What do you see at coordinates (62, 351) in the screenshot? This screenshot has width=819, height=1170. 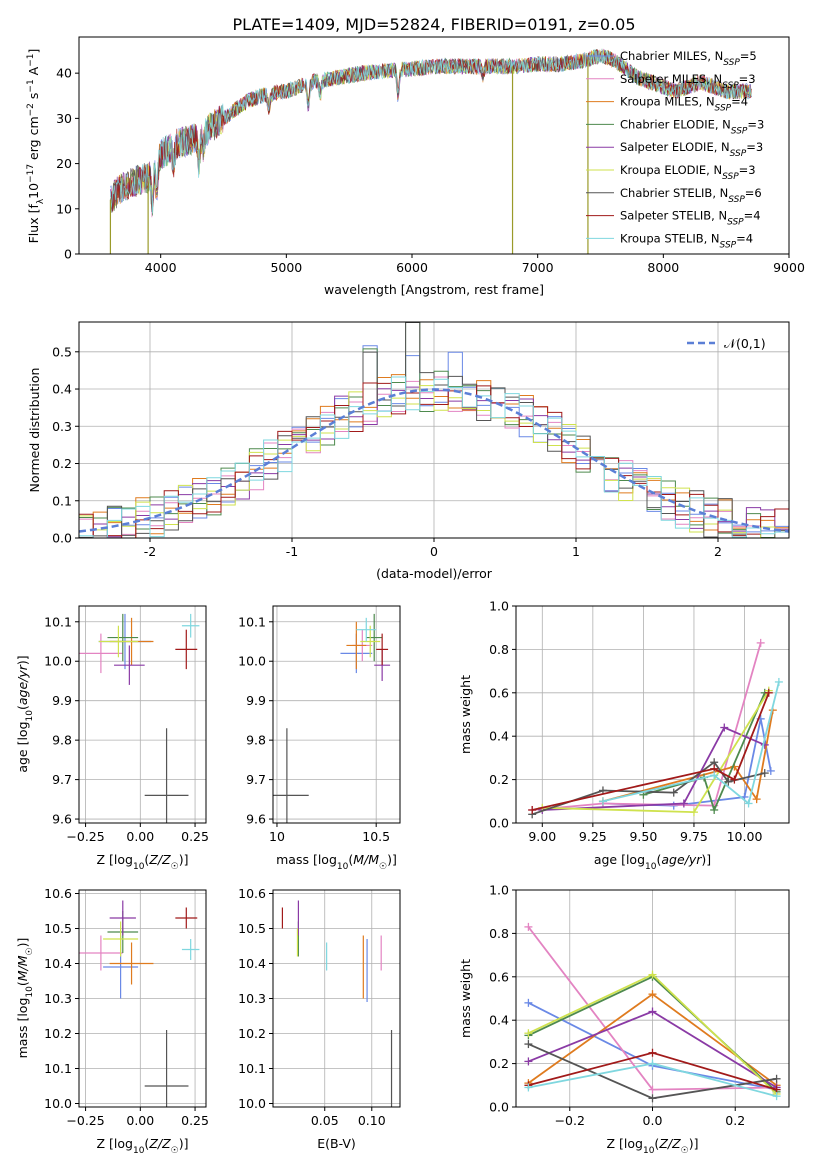 I see `y-tick-label: 0.5` at bounding box center [62, 351].